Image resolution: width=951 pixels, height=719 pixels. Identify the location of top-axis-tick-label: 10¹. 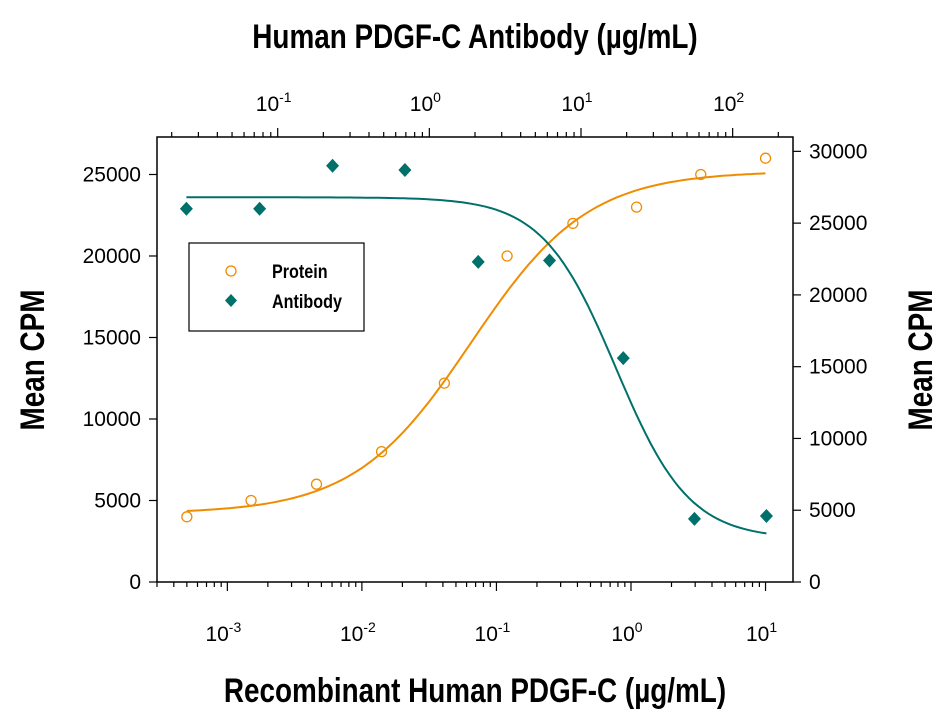
(576, 102).